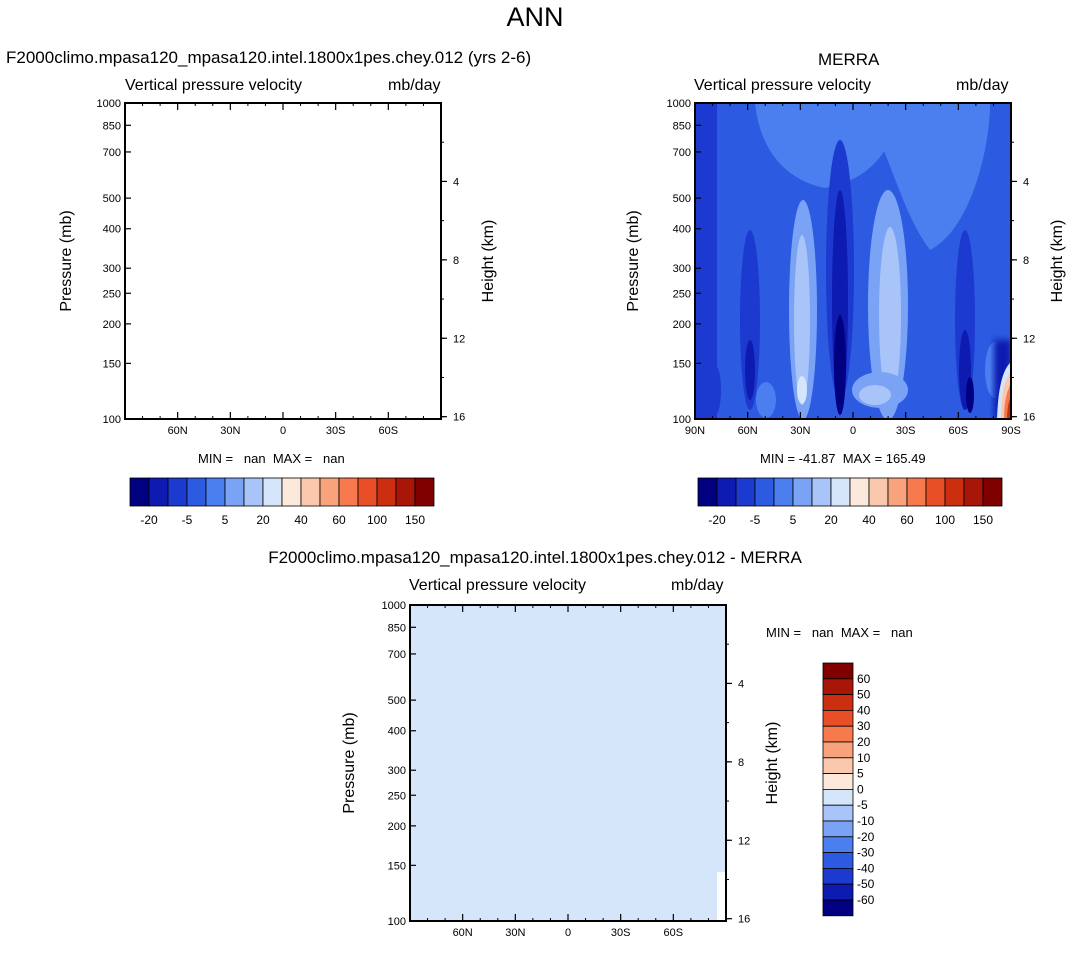  Describe the element at coordinates (535, 17) in the screenshot. I see `figure-title: ANN` at that location.